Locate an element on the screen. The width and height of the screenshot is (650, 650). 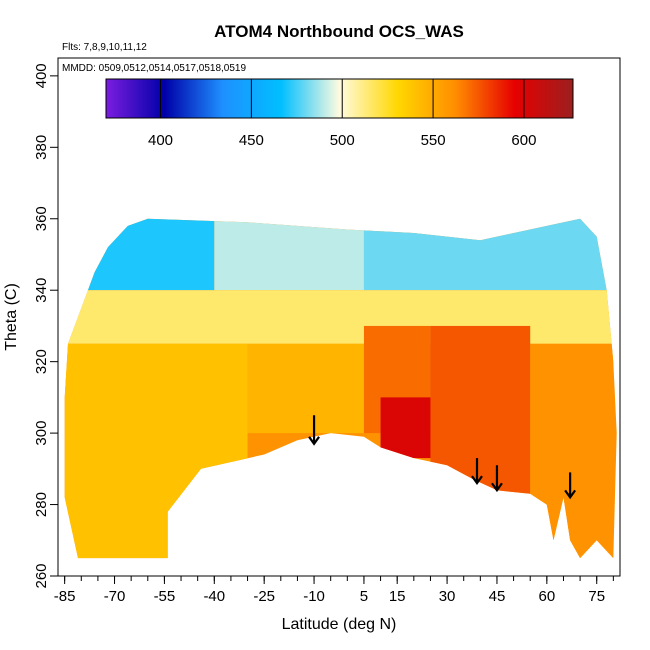
y-tick-label: 380 is located at coordinates (41, 147).